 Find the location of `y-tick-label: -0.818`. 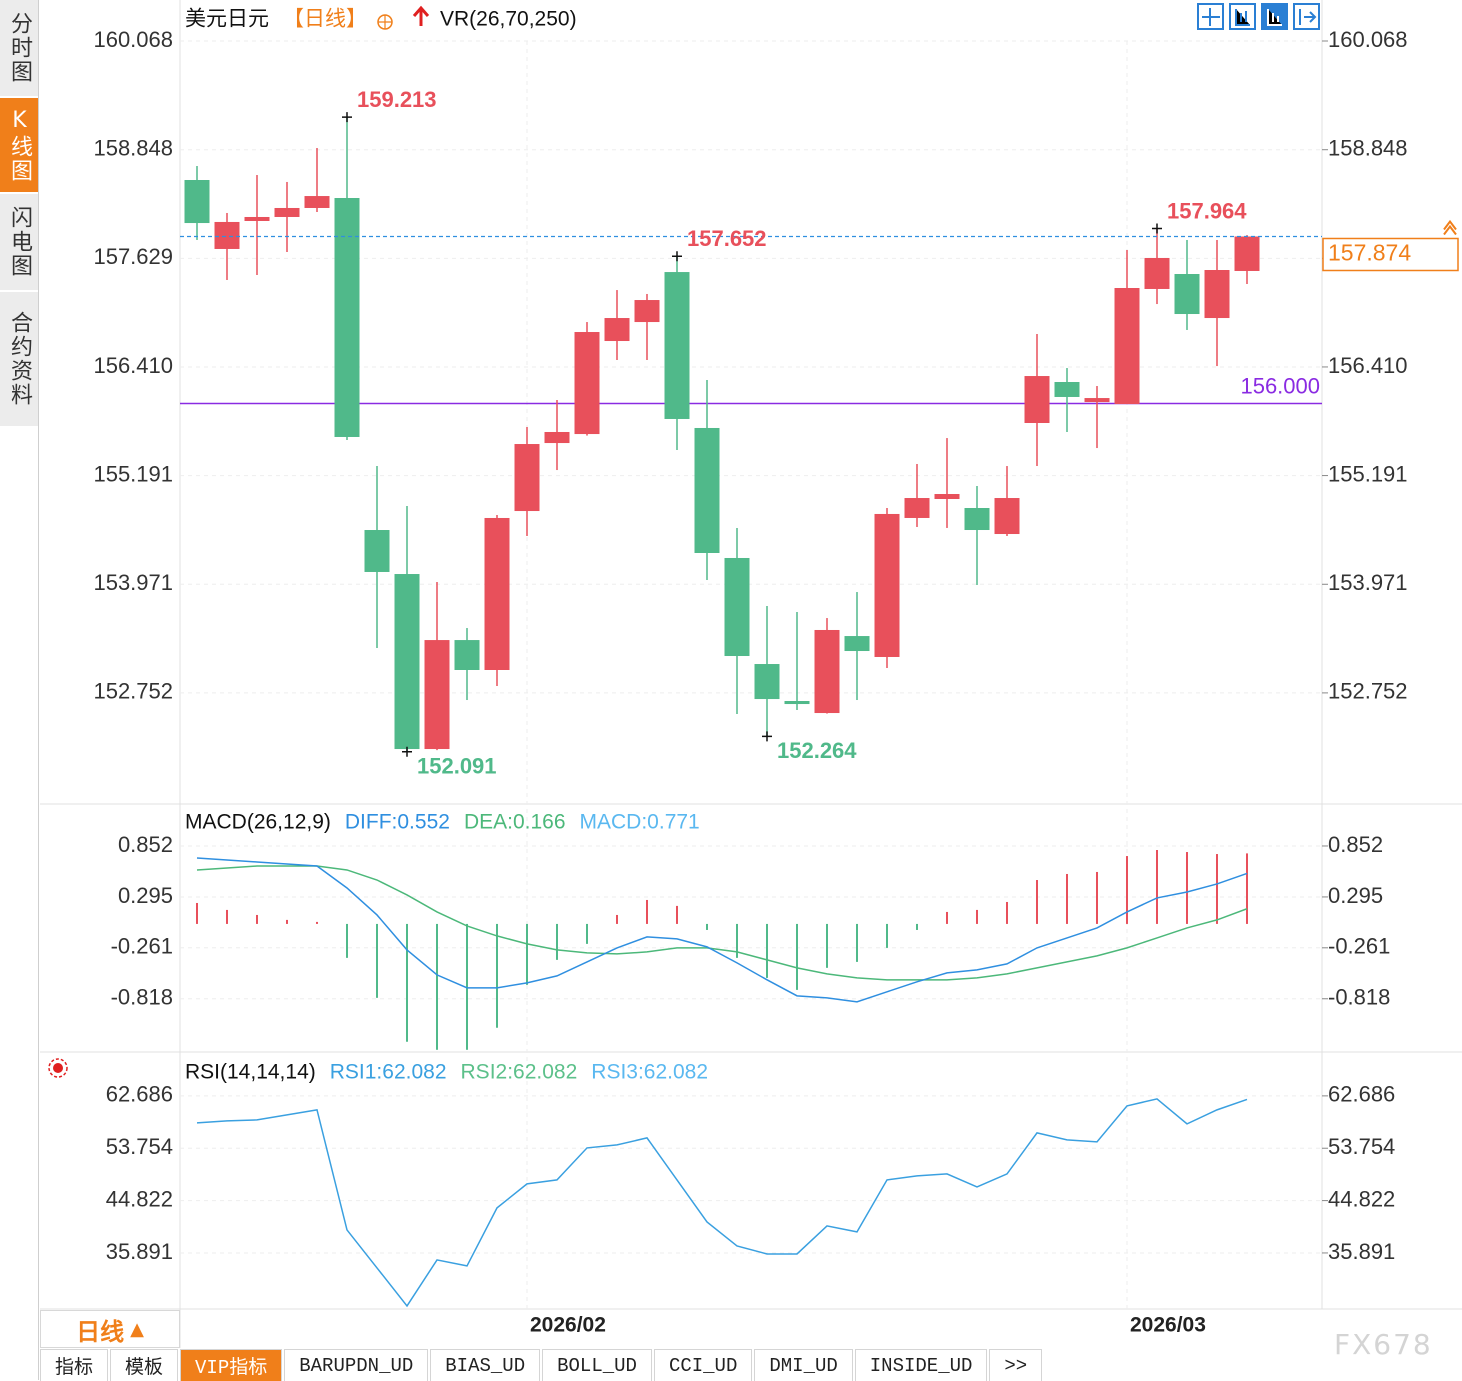

y-tick-label: -0.818 is located at coordinates (142, 997).